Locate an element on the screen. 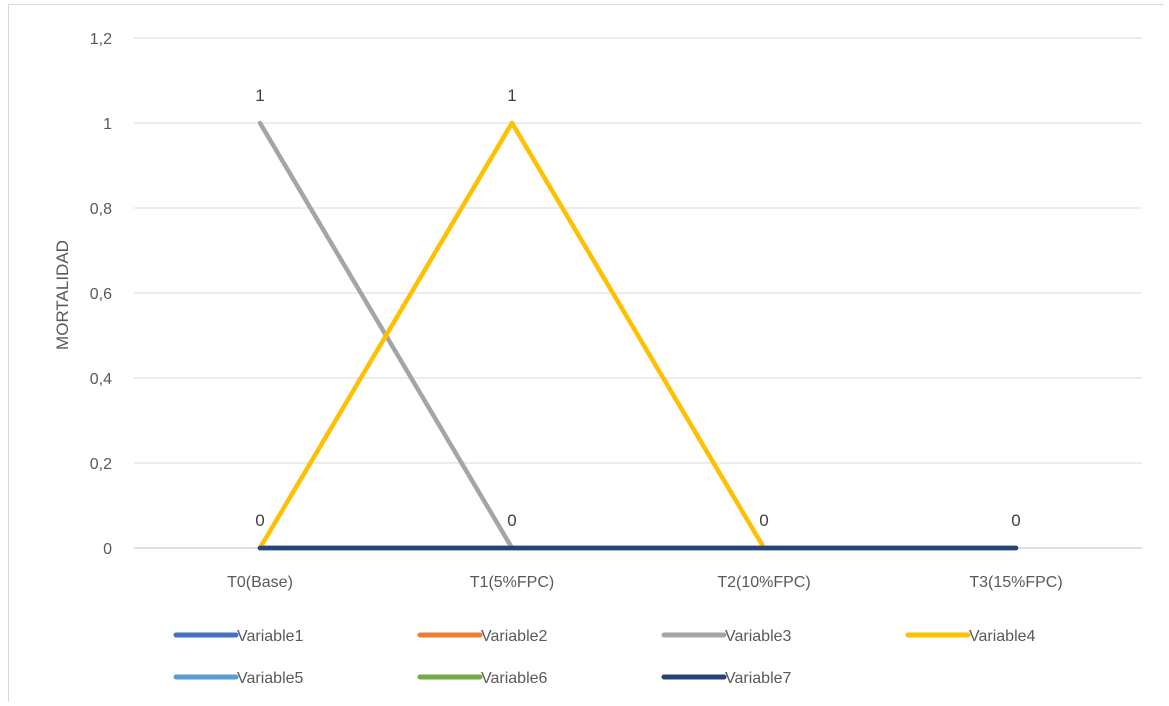  legend-item-variable2: Variable2 is located at coordinates (482, 636).